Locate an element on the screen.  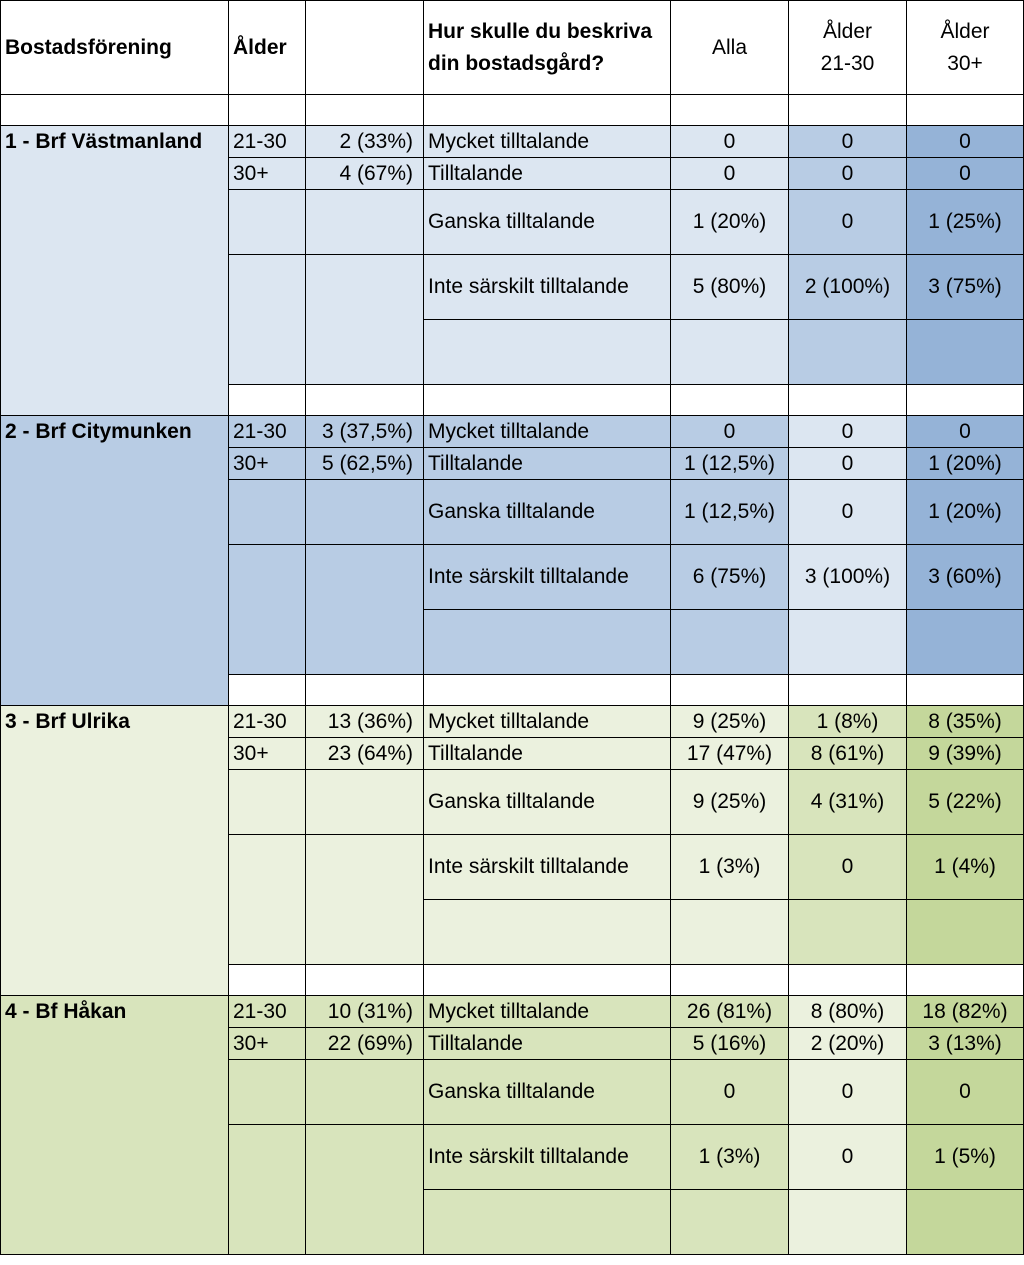
header-age-young-line2: 21-30 is located at coordinates (847, 63).